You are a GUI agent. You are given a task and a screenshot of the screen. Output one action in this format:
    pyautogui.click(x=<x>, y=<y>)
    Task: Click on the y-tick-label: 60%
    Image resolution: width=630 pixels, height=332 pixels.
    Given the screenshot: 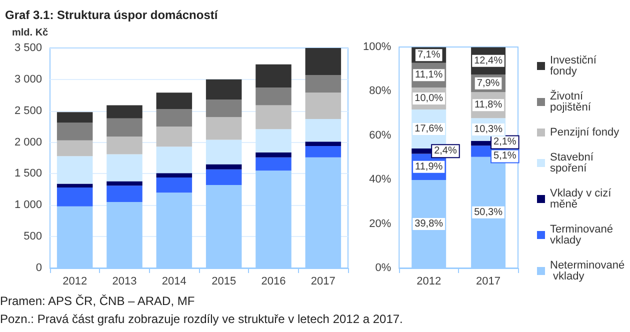 What is the action you would take?
    pyautogui.click(x=380, y=135)
    